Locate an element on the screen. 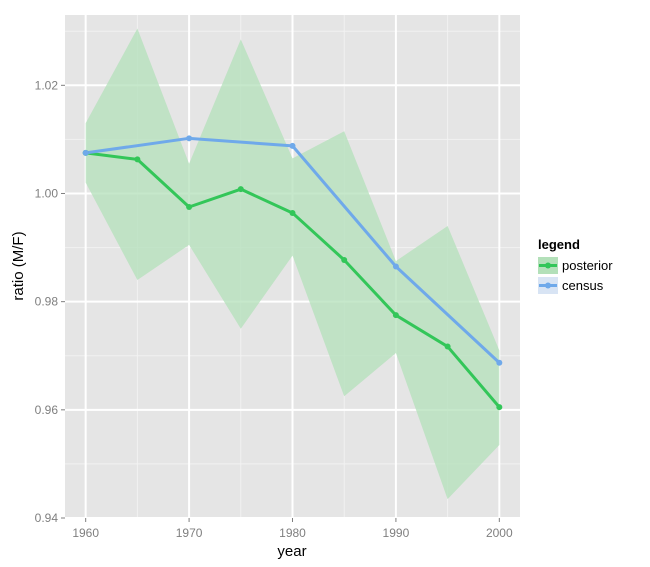 The height and width of the screenshot is (567, 650). legend-title: legend is located at coordinates (559, 244).